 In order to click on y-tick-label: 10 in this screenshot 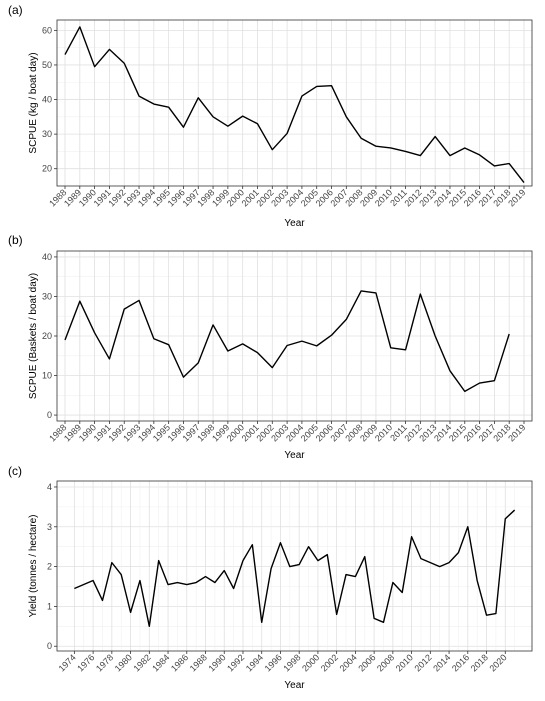, I will do `click(47, 376)`.